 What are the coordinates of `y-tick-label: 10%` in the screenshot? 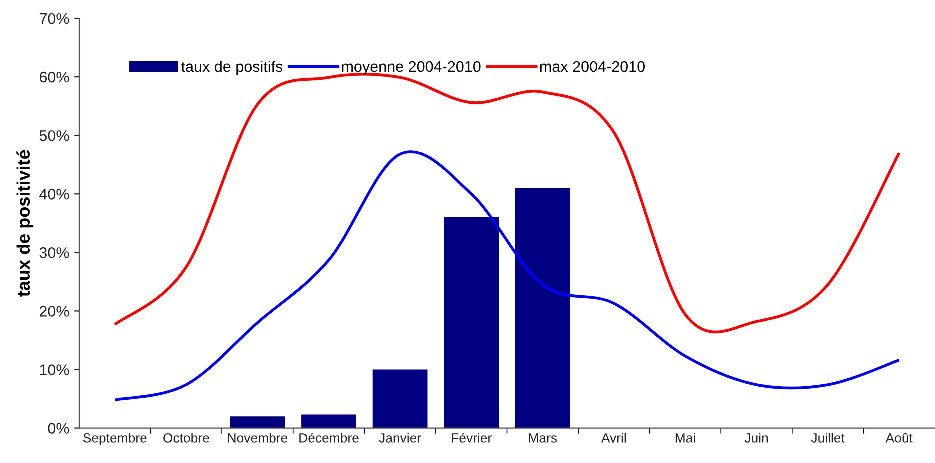 It's located at (55, 370).